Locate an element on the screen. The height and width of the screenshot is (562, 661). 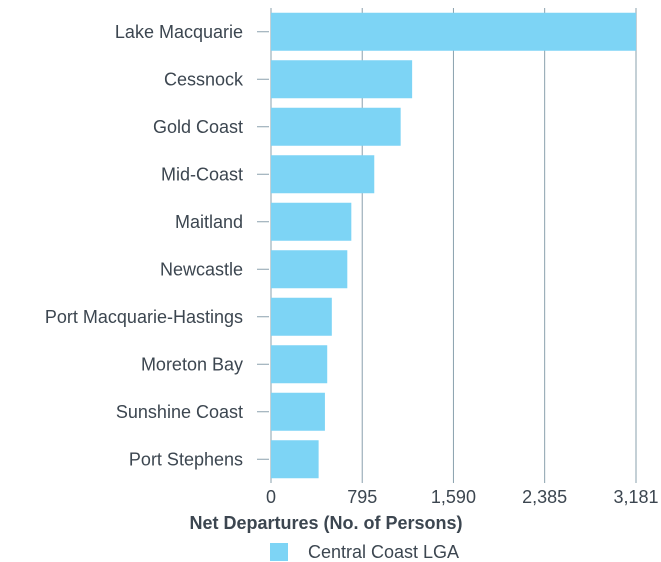
category-label: Port Macquarie-Hastings is located at coordinates (144, 317).